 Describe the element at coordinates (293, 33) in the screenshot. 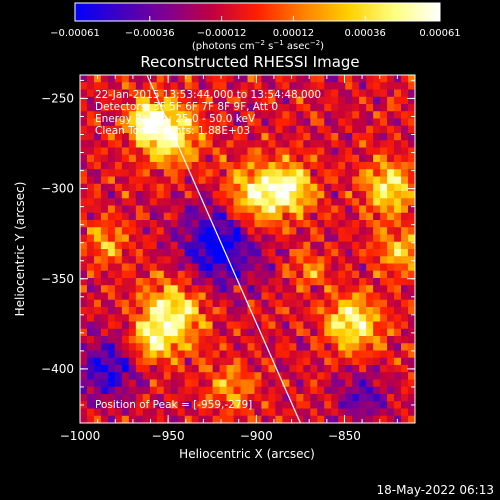

I see `colorbar-tick-label: 0.00012` at that location.